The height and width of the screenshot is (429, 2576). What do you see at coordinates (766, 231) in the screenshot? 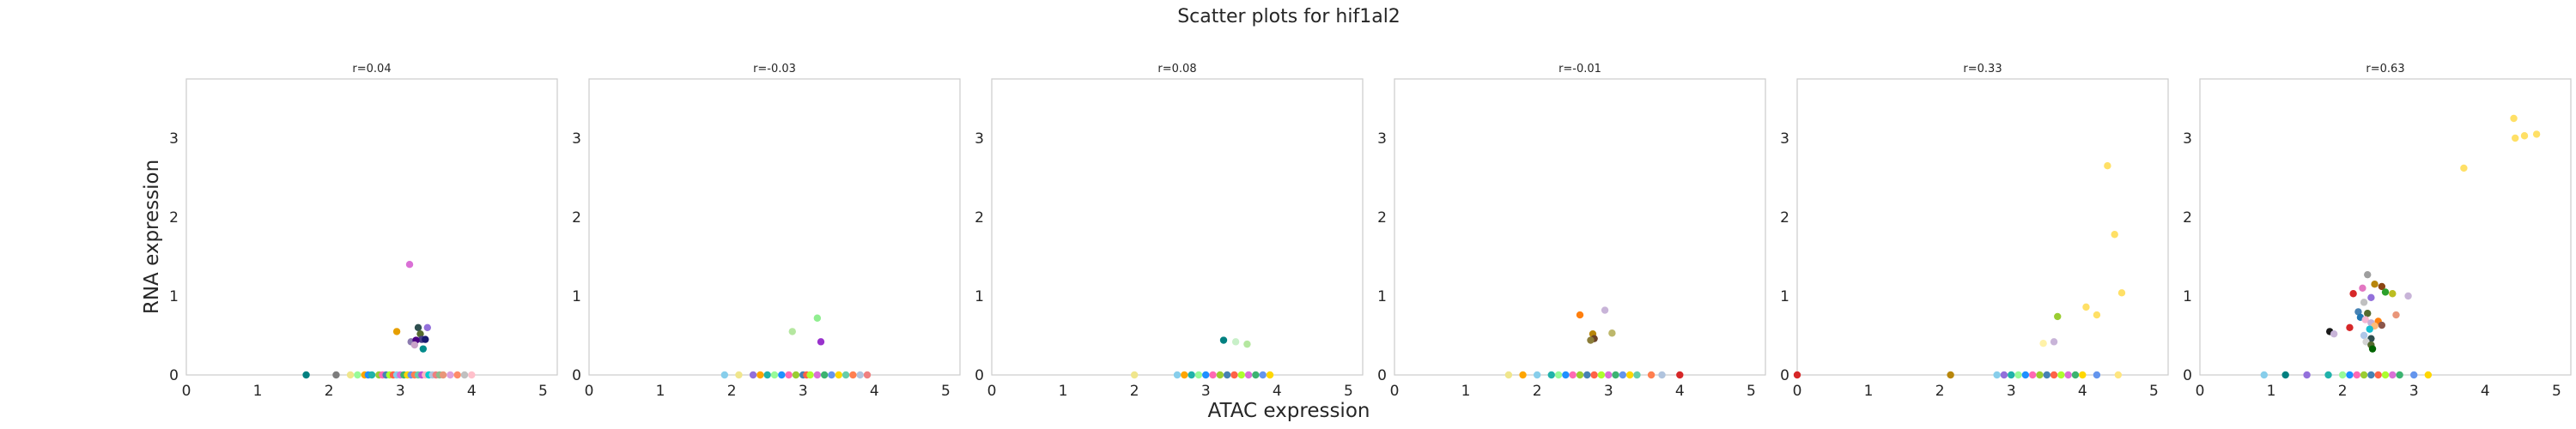
I see `scatter-panel: r=-0.03 0 1 2 3 4 5 0 1 2 3` at bounding box center [766, 231].